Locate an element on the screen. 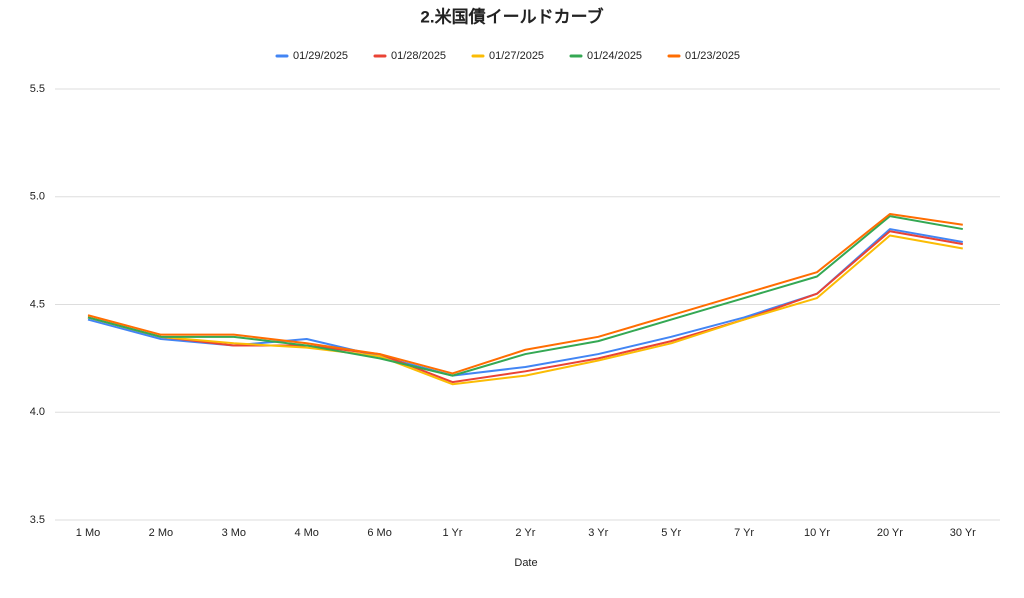 Image resolution: width=1024 pixels, height=598 pixels. legend-label: 01/23/2025 is located at coordinates (712, 56).